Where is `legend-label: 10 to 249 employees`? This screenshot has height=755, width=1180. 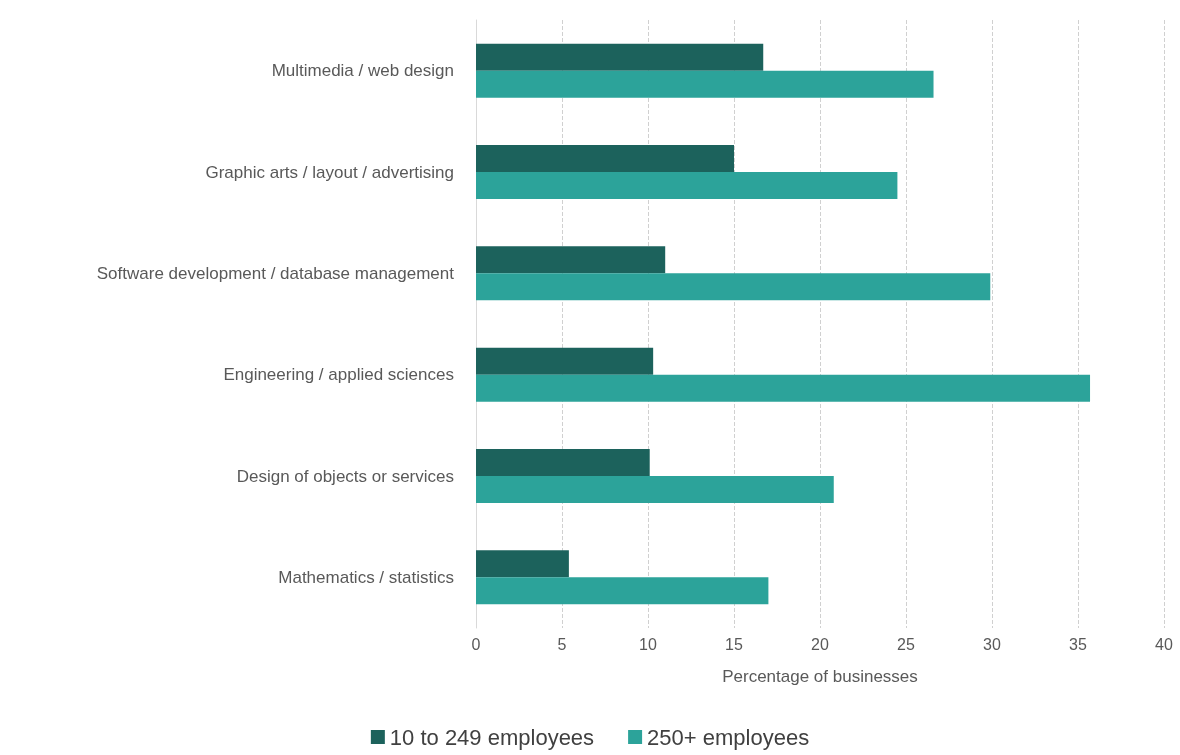
legend-label: 10 to 249 employees is located at coordinates (492, 737).